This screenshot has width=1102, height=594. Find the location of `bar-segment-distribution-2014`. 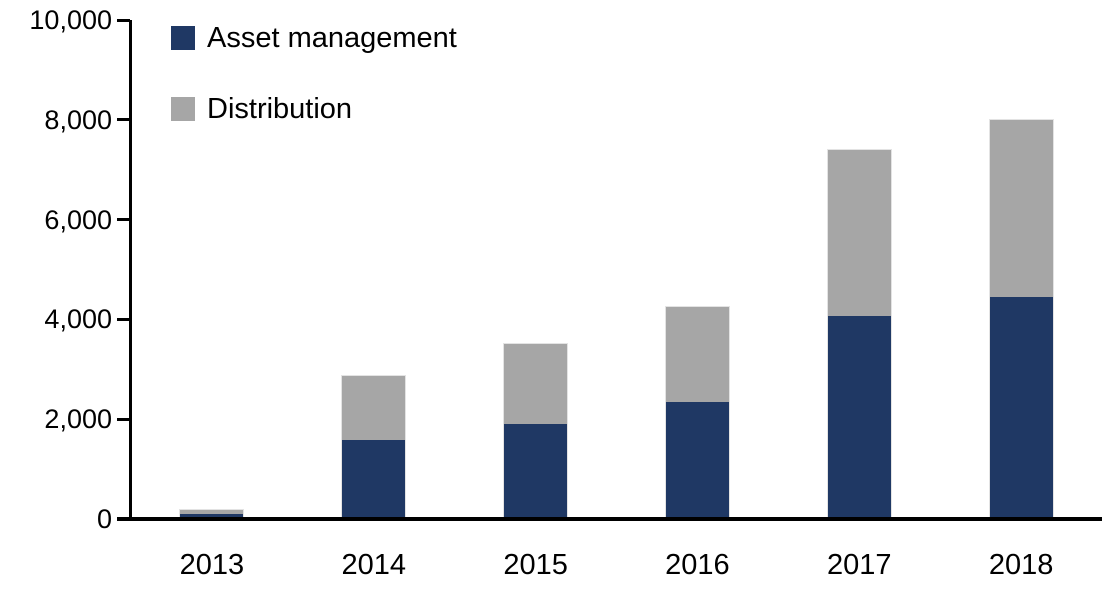

bar-segment-distribution-2014 is located at coordinates (374, 407).